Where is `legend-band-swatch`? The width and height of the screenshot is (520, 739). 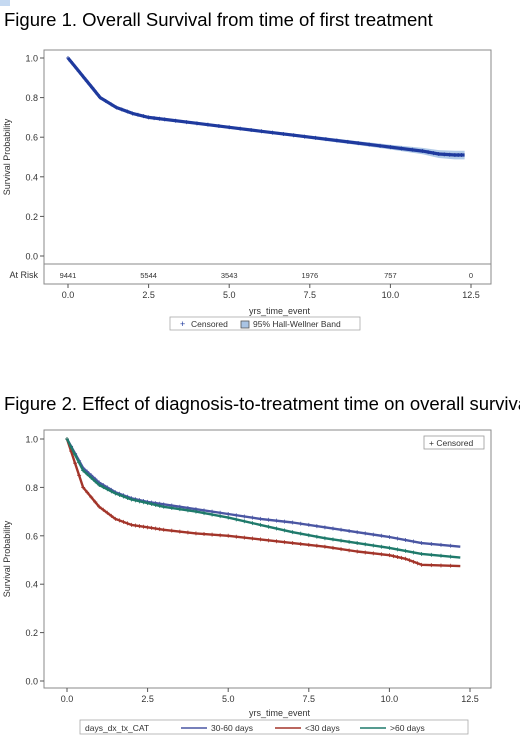 legend-band-swatch is located at coordinates (245, 324).